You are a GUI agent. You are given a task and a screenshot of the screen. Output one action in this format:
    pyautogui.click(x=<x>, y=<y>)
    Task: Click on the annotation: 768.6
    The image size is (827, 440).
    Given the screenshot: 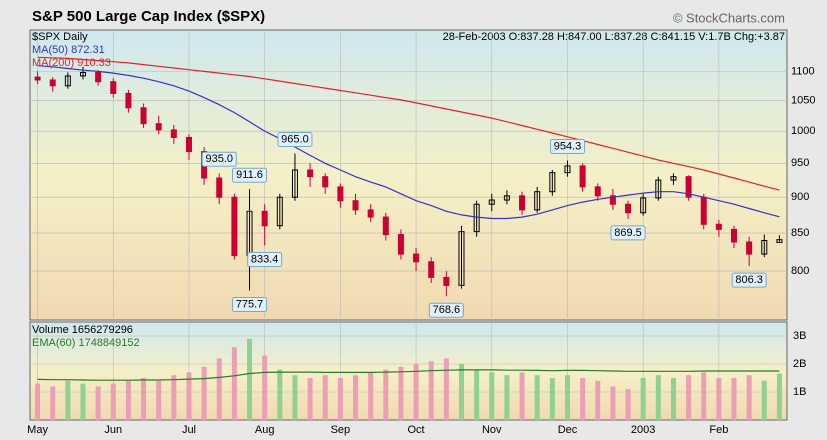 What is the action you would take?
    pyautogui.click(x=447, y=310)
    